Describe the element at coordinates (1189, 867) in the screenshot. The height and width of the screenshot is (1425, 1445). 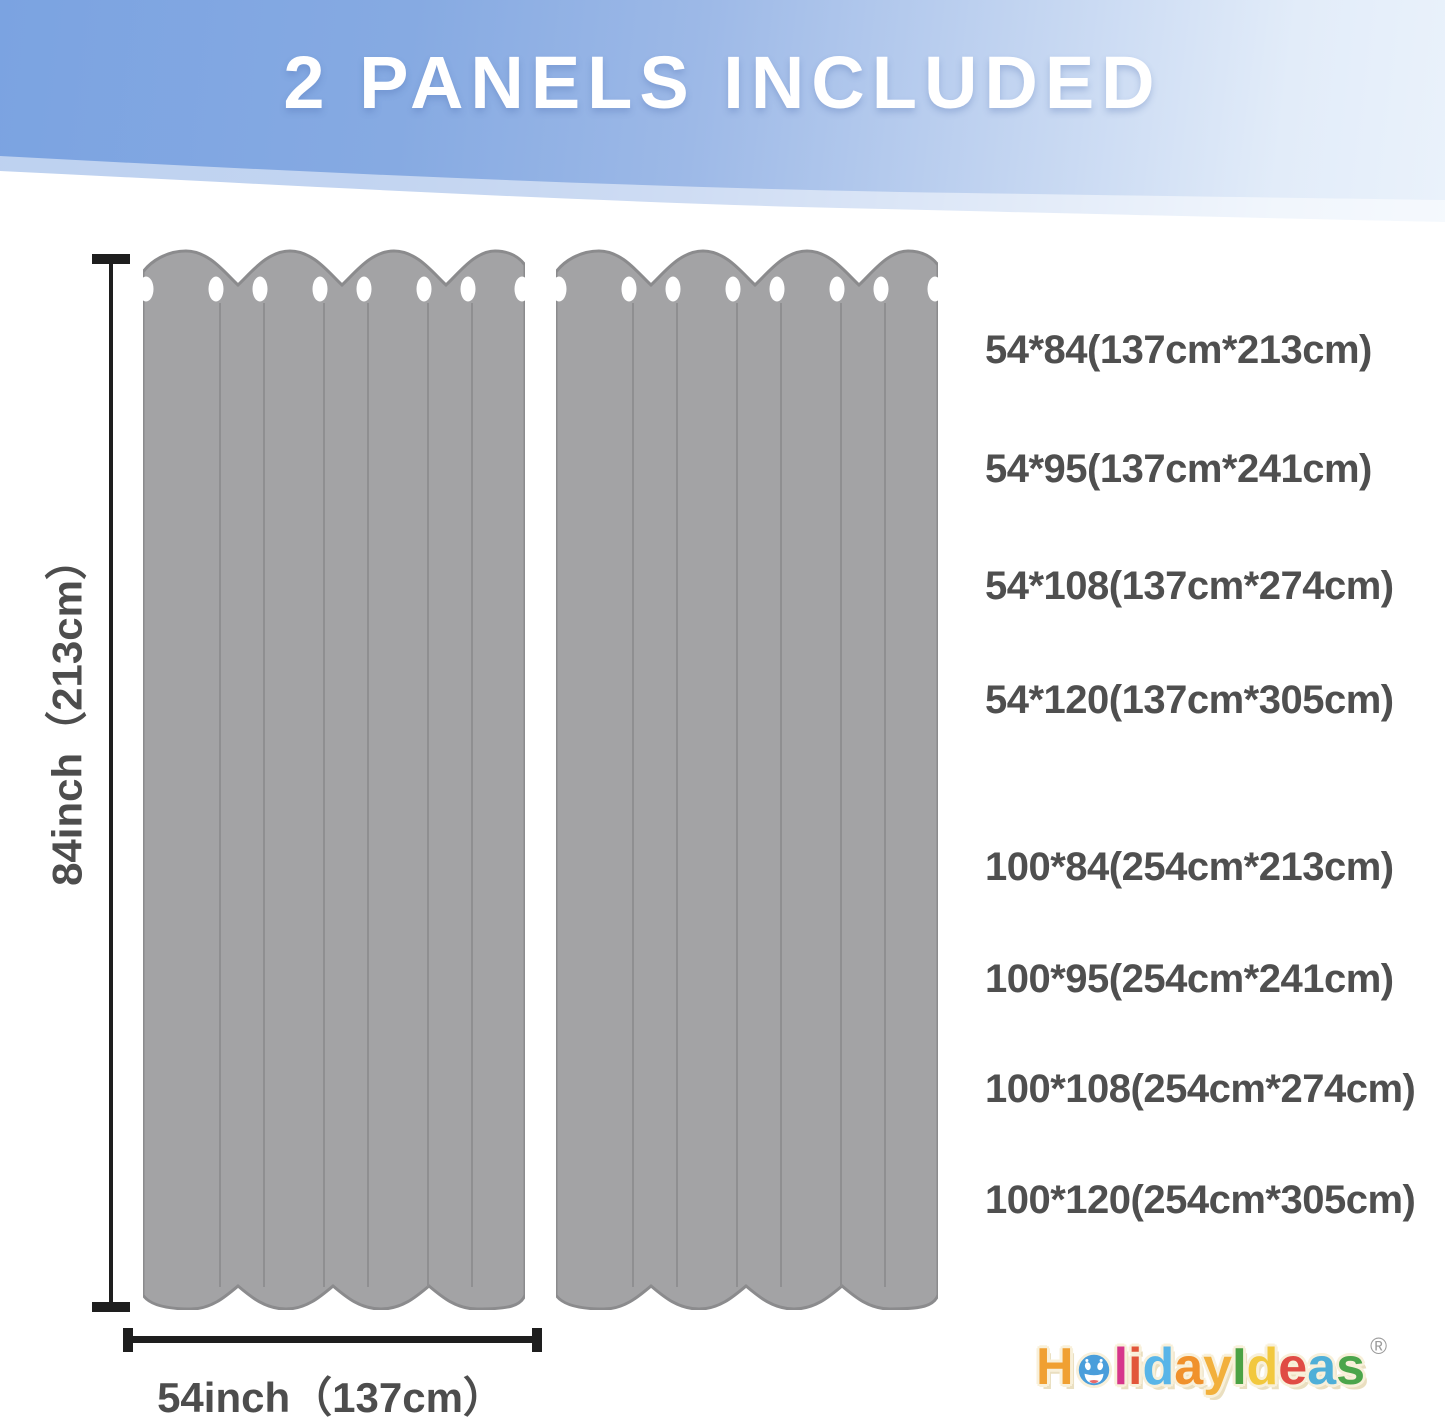
I see `size-option: 100*84(254cm*213cm)` at that location.